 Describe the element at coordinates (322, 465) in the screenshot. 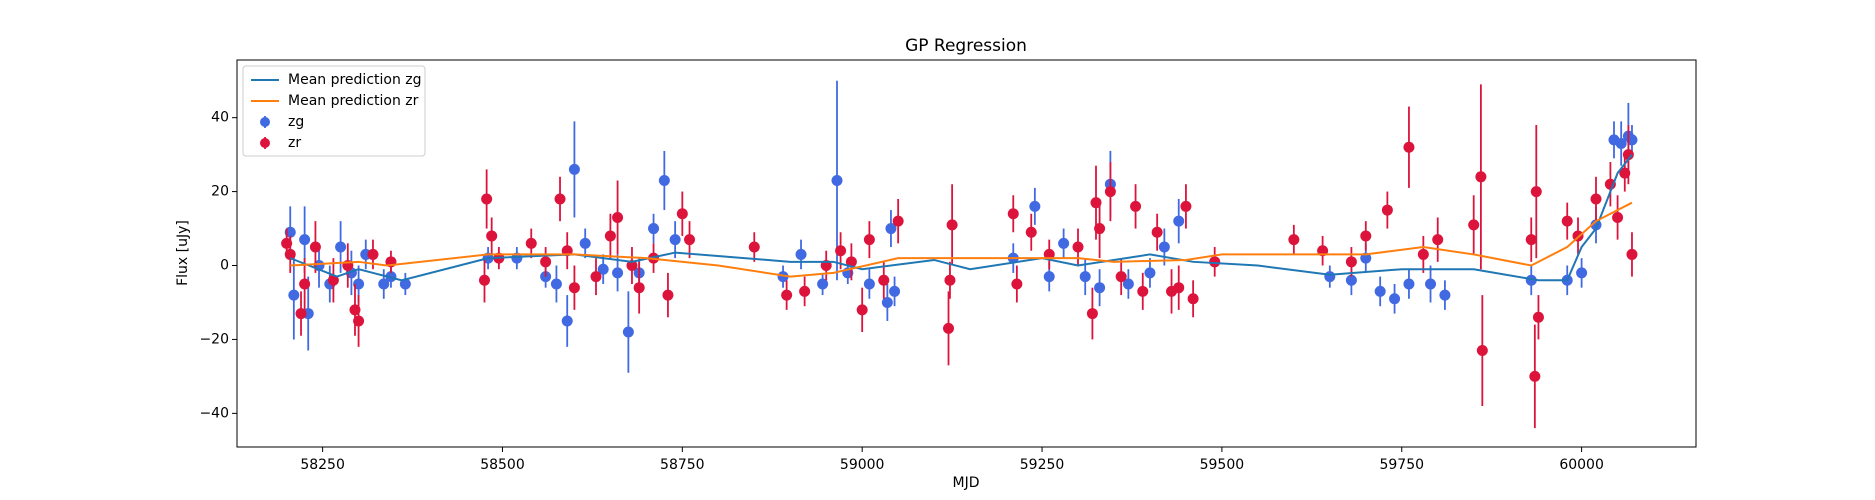

I see `x-tick-label: 58250` at that location.